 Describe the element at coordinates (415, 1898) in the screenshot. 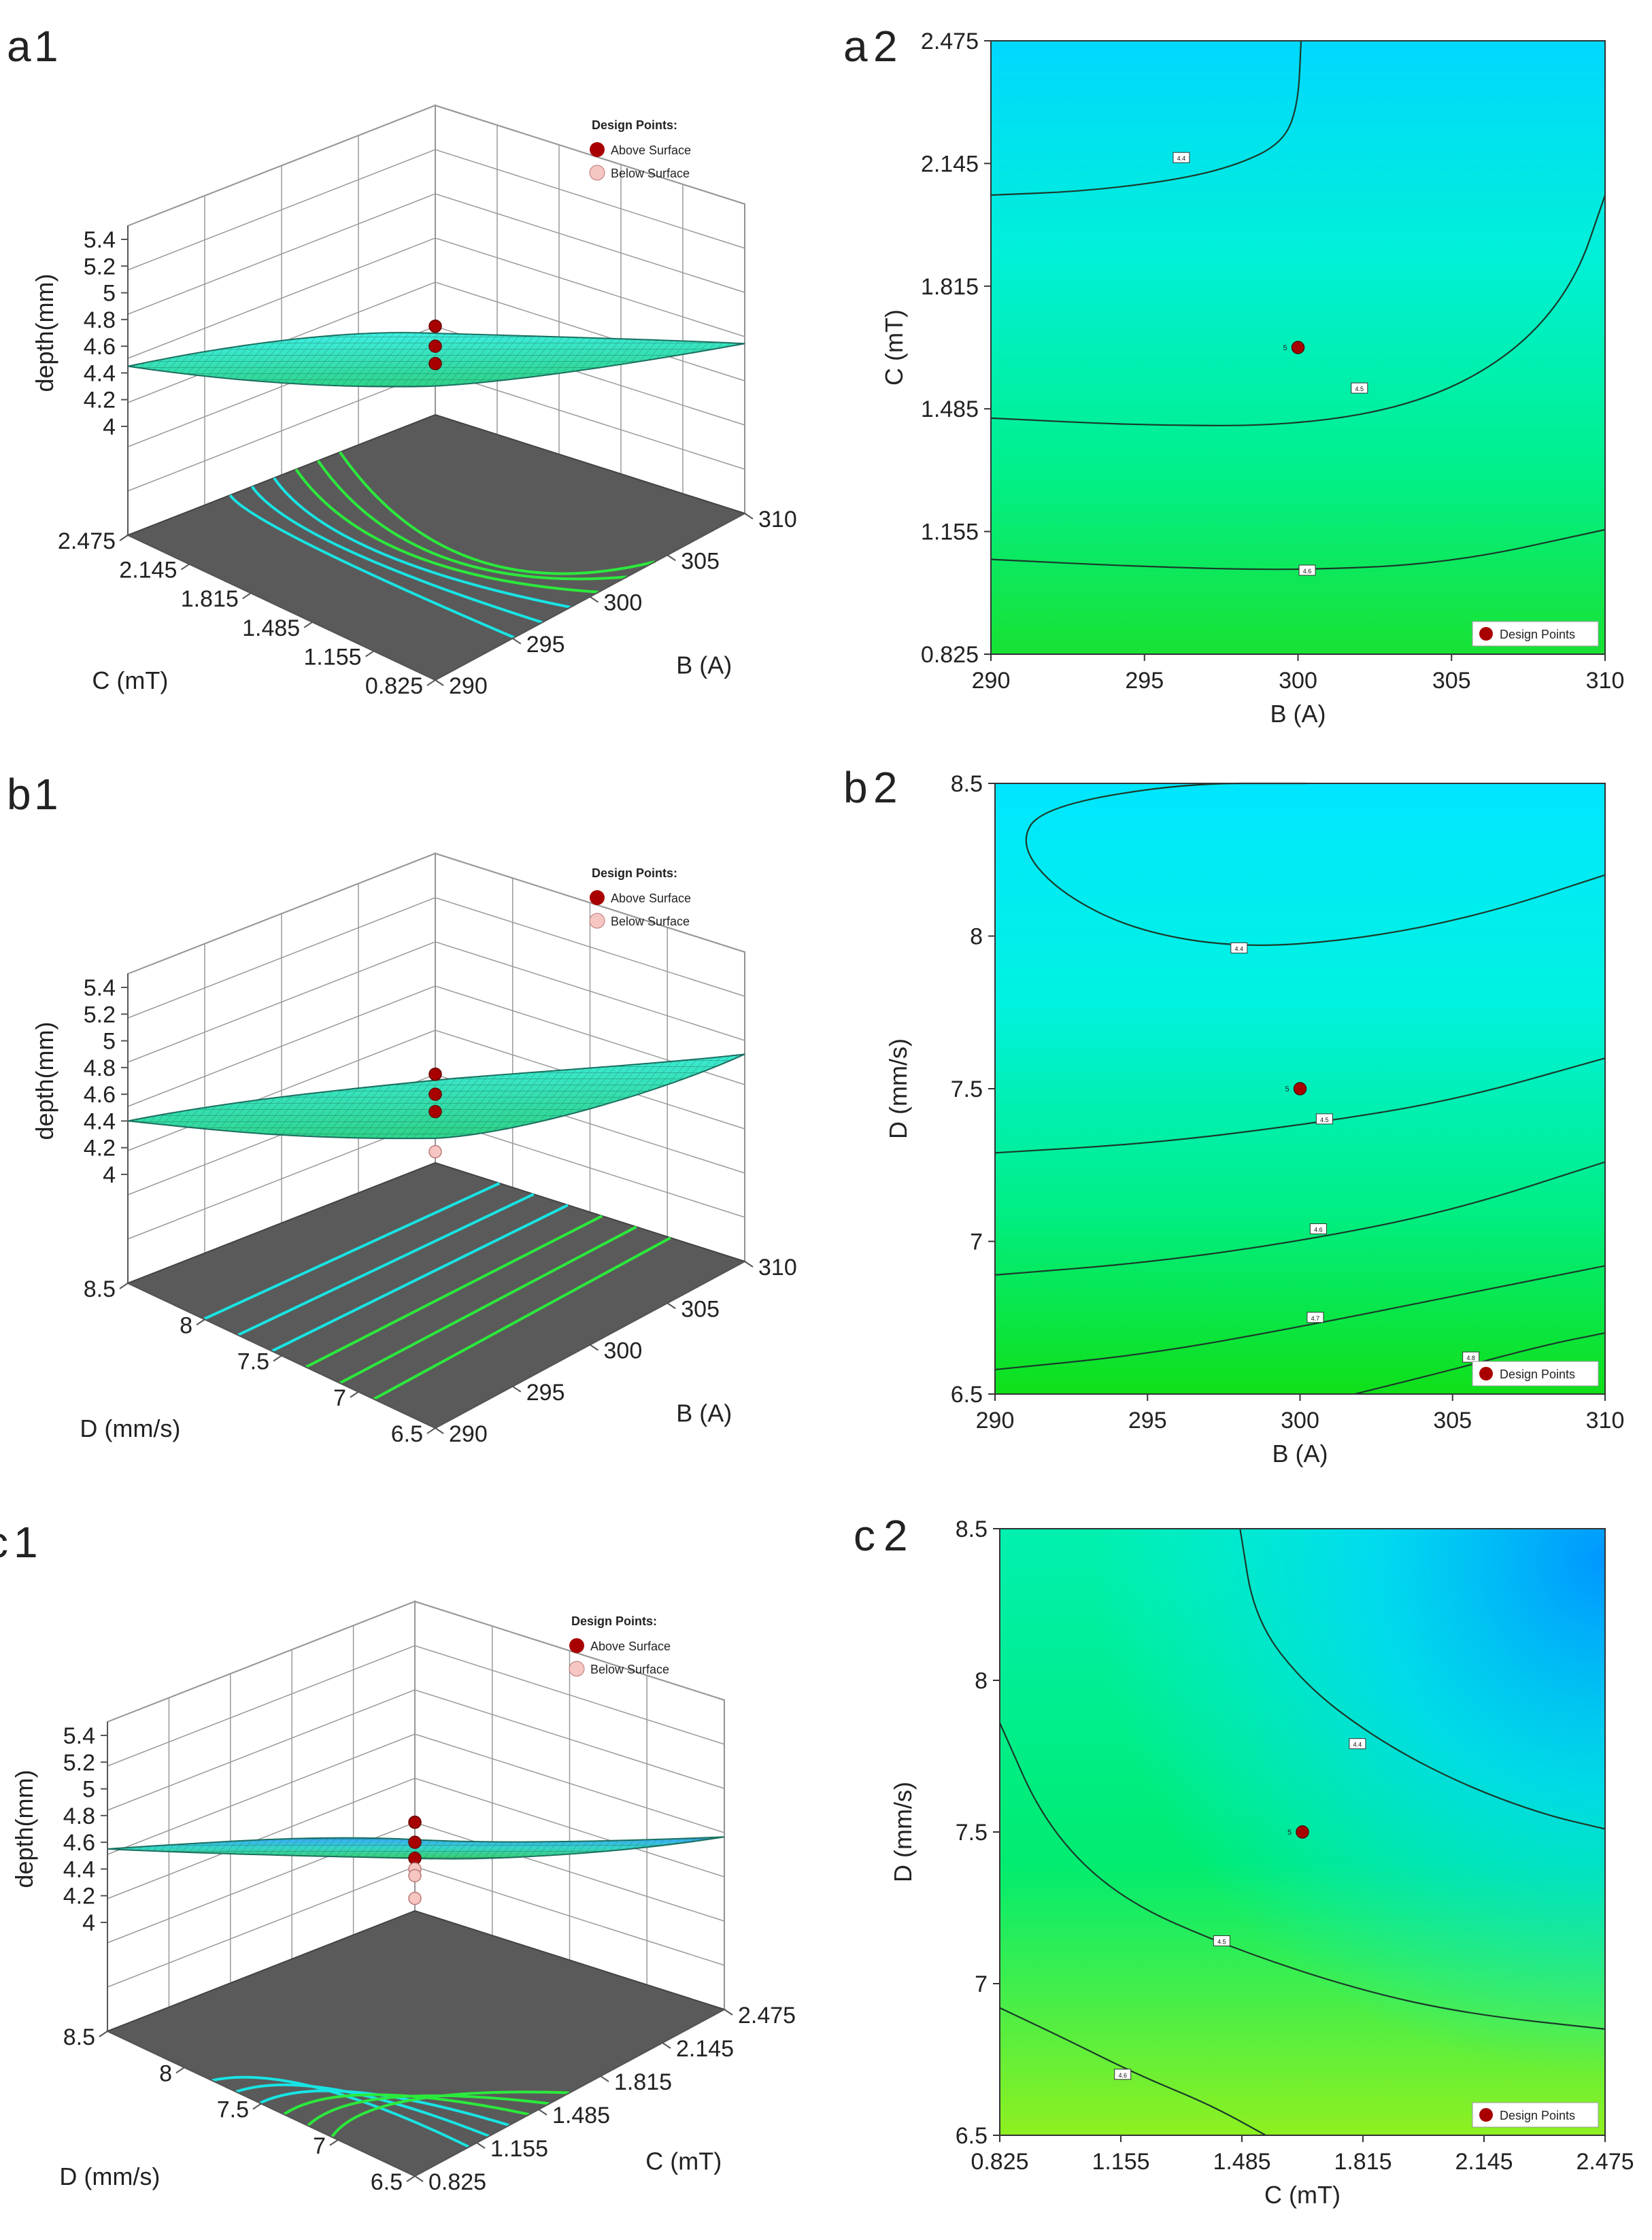

I see `design-point-below` at that location.